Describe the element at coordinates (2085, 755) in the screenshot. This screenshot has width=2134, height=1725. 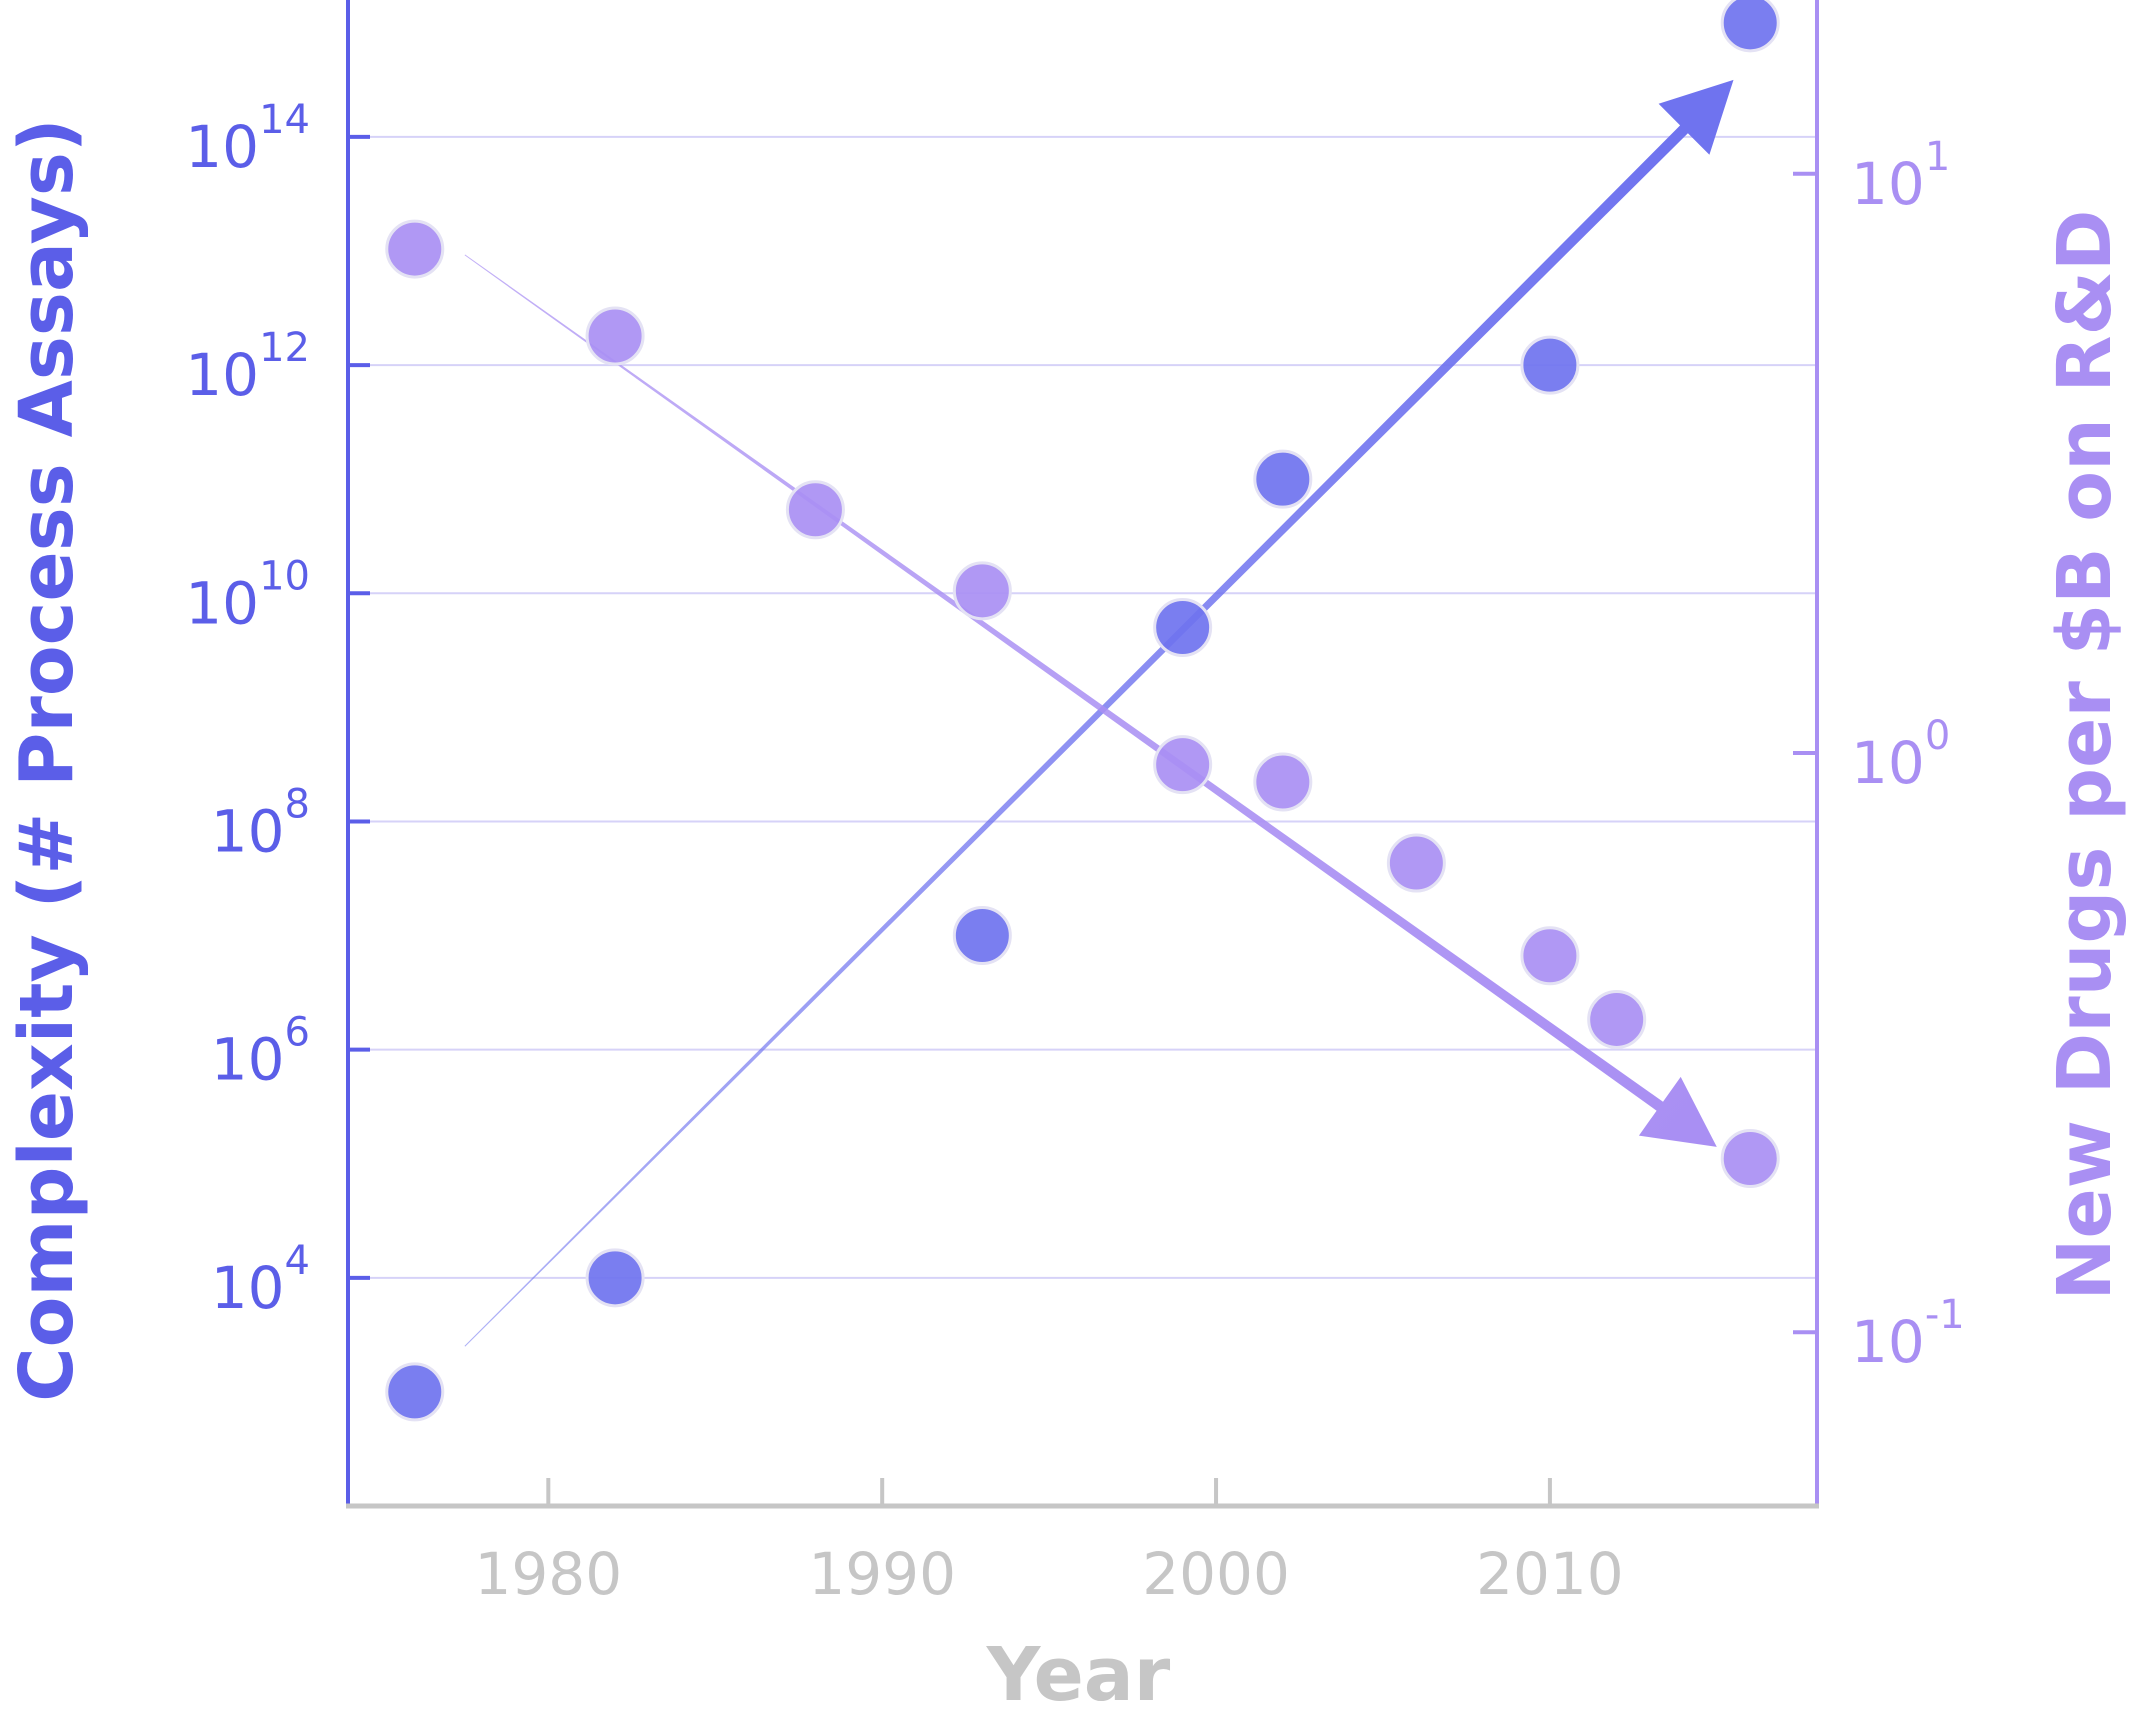
I see `right-axis-title: New Drugs per $B on R&D` at that location.